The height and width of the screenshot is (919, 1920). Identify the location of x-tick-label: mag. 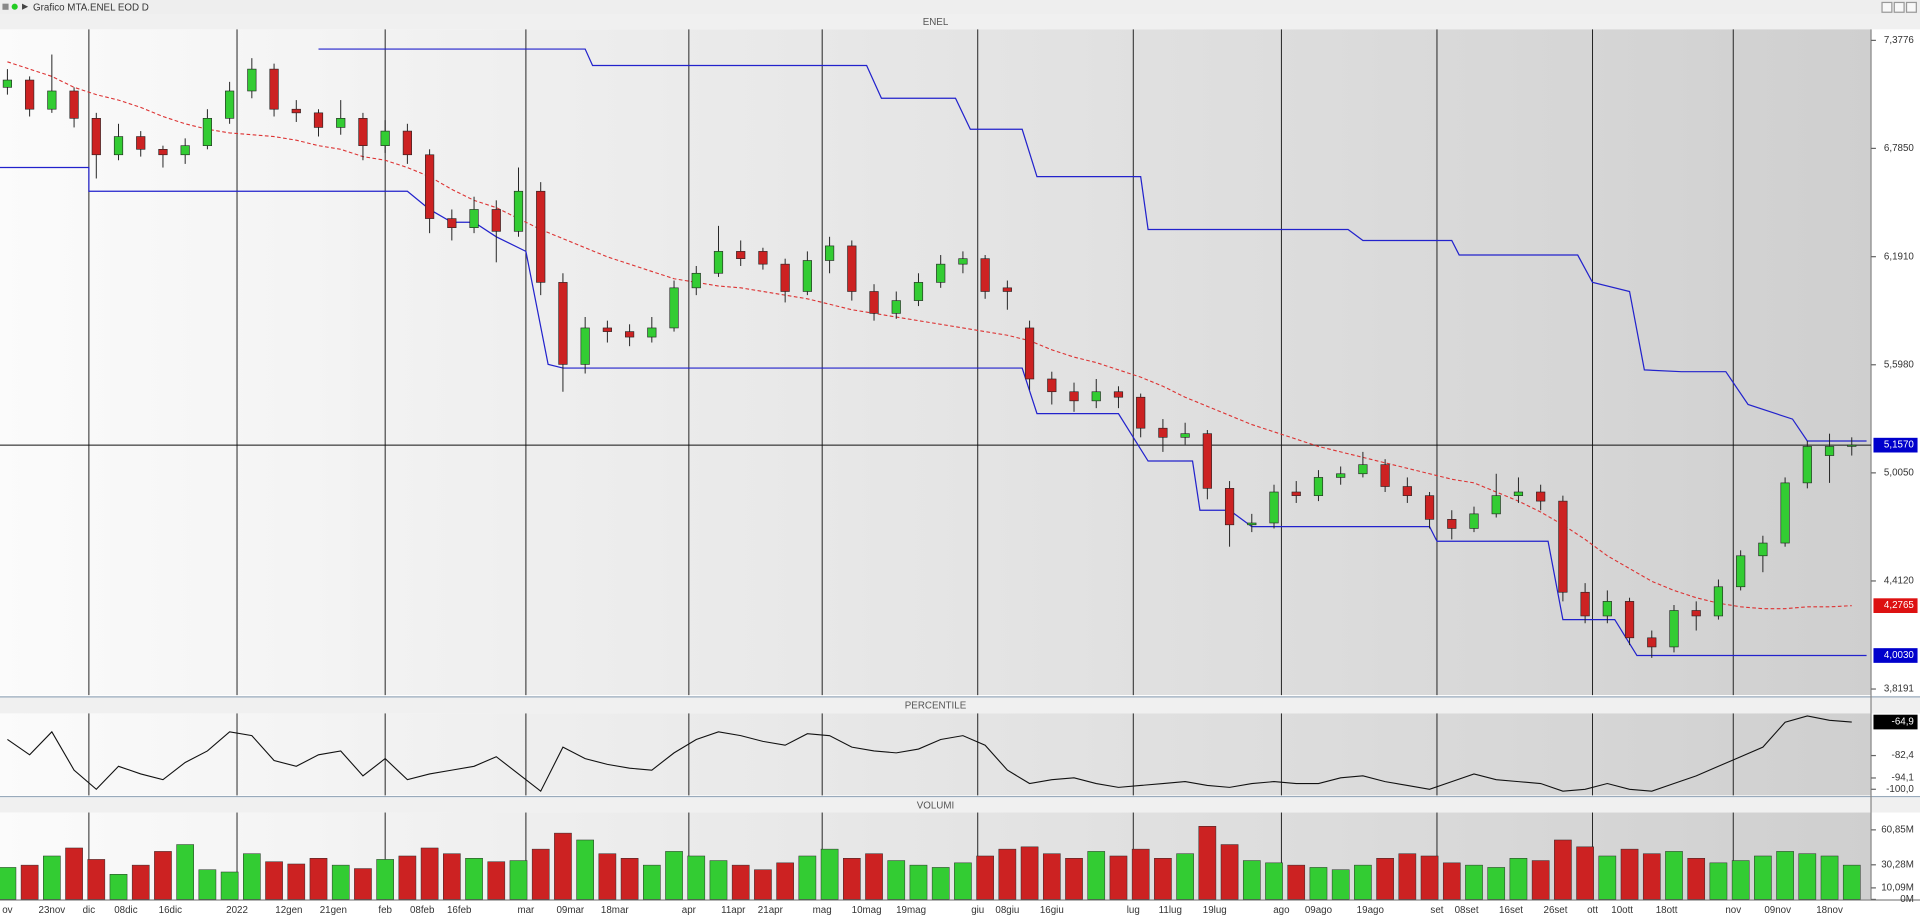
(822, 910).